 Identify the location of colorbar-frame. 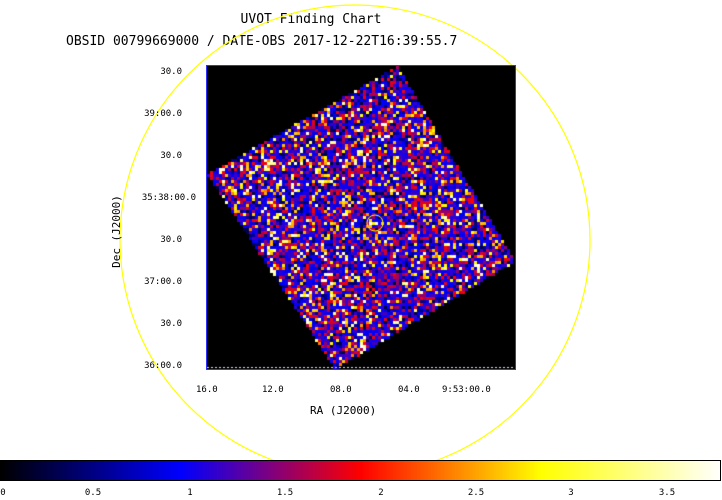
(360, 470).